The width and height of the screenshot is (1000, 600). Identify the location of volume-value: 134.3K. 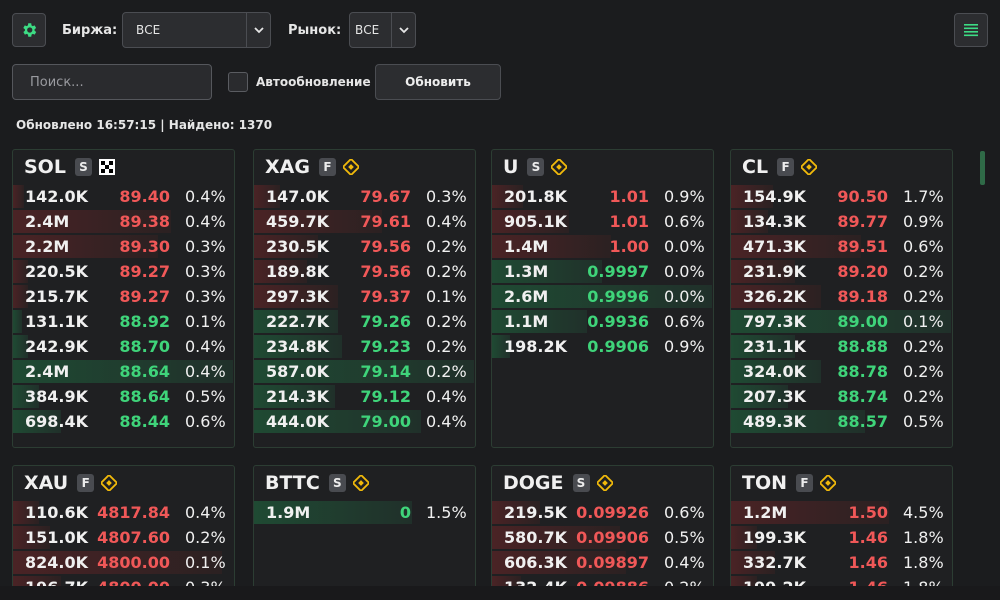
(775, 221).